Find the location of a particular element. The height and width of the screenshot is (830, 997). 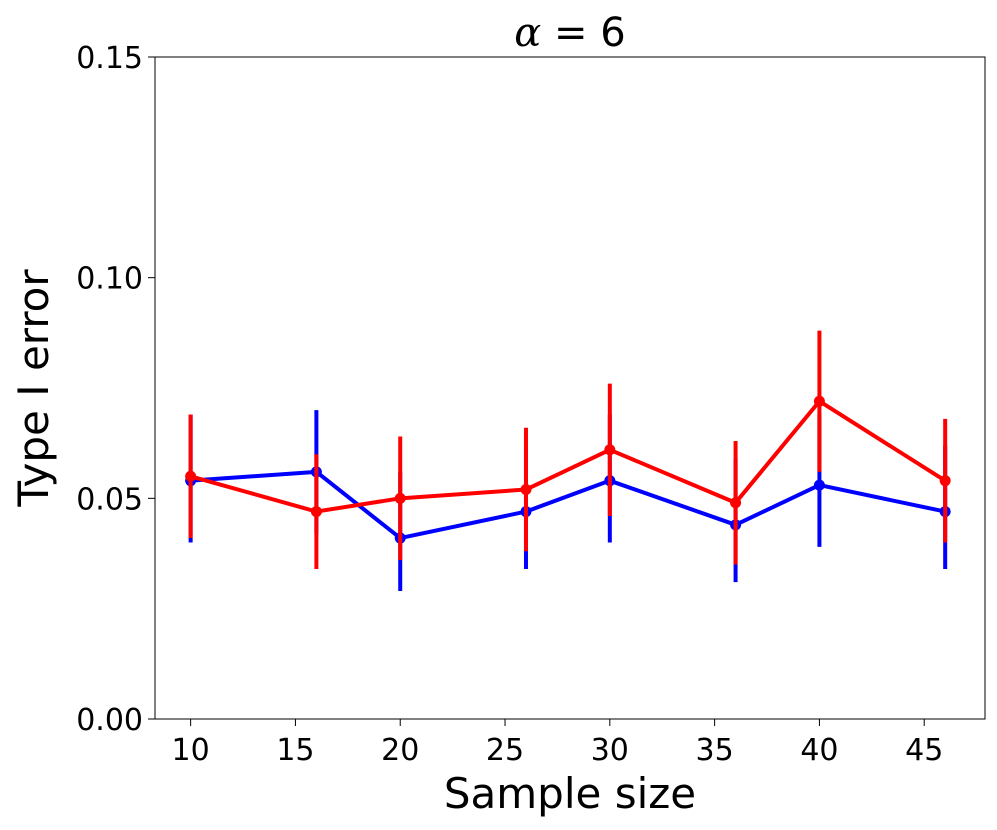

title-alpha-symbol: α is located at coordinates (527, 33).